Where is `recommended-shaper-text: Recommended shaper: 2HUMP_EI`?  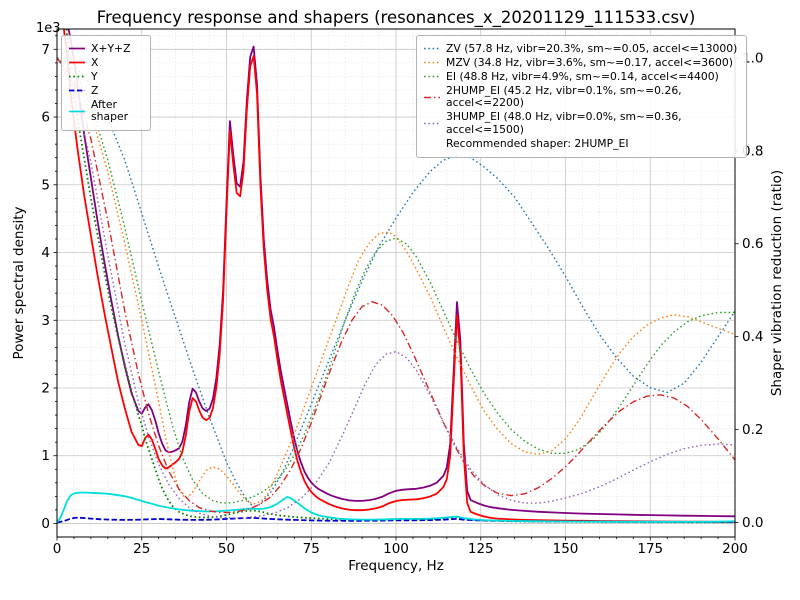 recommended-shaper-text: Recommended shaper: 2HUMP_EI is located at coordinates (537, 143).